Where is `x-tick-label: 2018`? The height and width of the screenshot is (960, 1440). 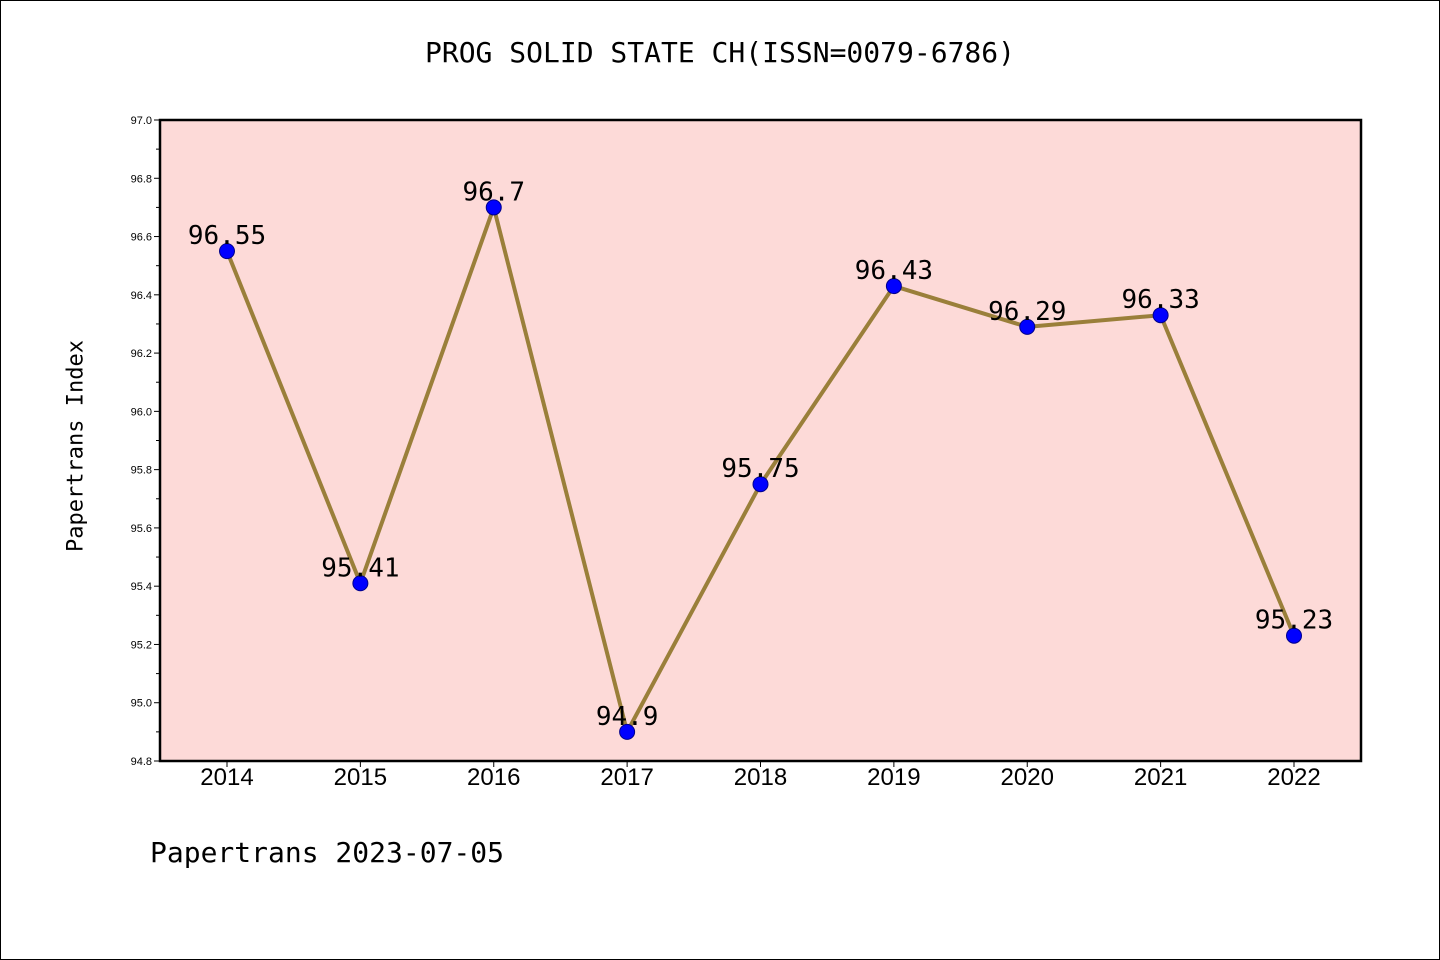 x-tick-label: 2018 is located at coordinates (760, 777).